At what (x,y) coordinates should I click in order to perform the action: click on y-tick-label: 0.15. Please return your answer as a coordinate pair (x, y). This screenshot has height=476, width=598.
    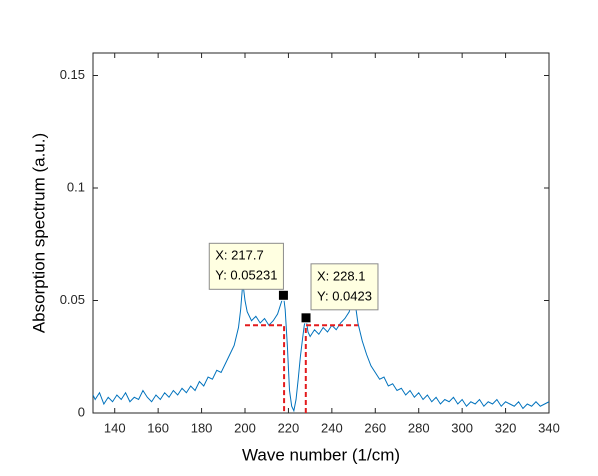
    Looking at the image, I should click on (72, 74).